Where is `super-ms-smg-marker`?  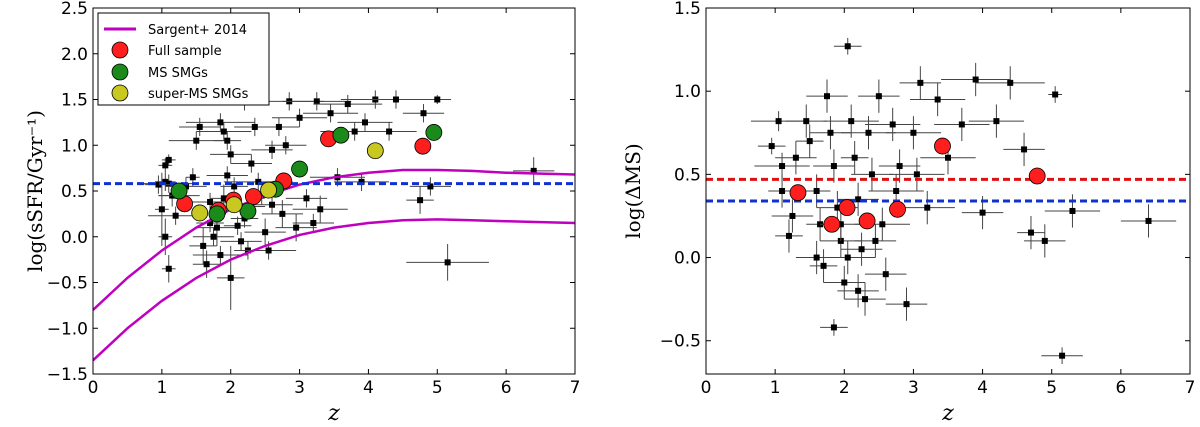 super-ms-smg-marker is located at coordinates (234, 205).